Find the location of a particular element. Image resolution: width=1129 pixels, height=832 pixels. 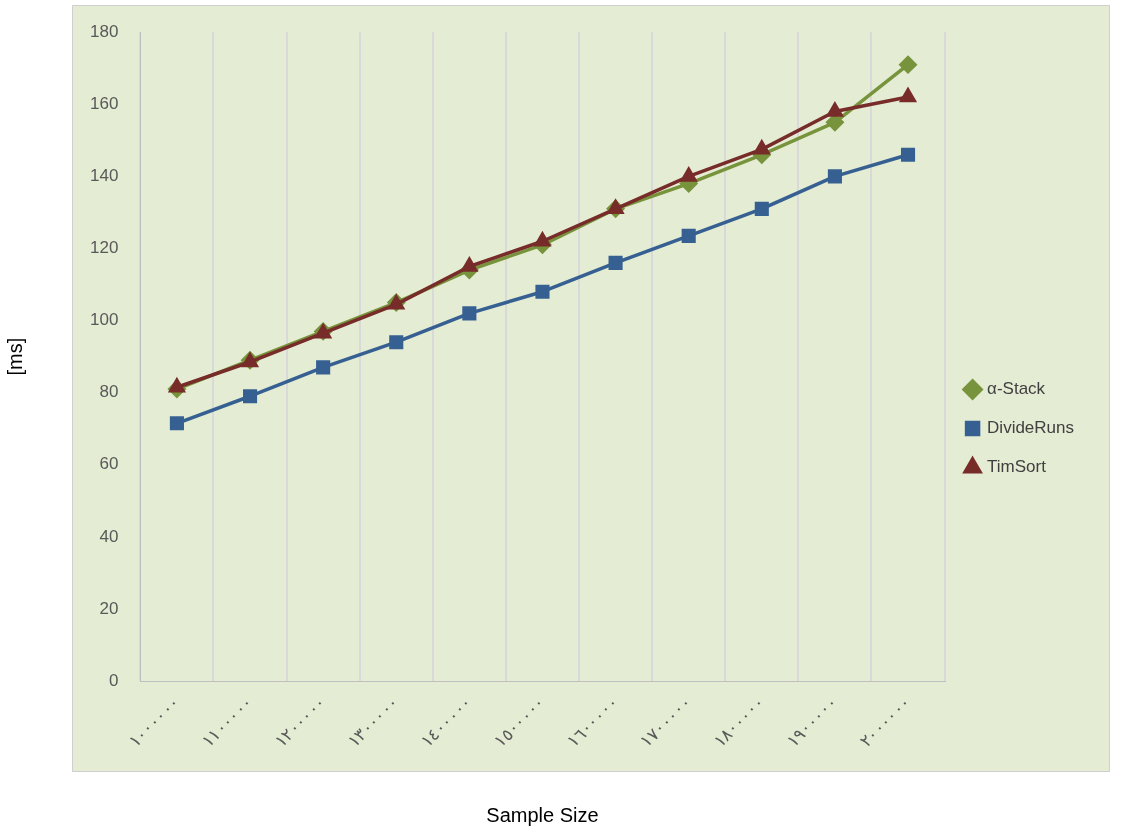

x-tick-label: ١٦٠٠٠٠٠ is located at coordinates (592, 721).